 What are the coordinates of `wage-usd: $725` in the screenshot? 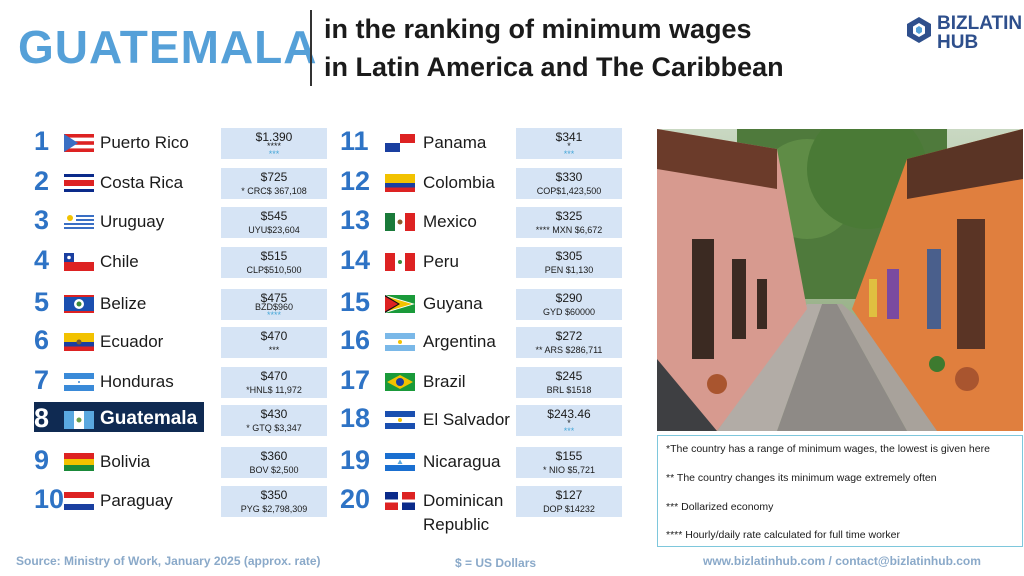 It's located at (274, 177).